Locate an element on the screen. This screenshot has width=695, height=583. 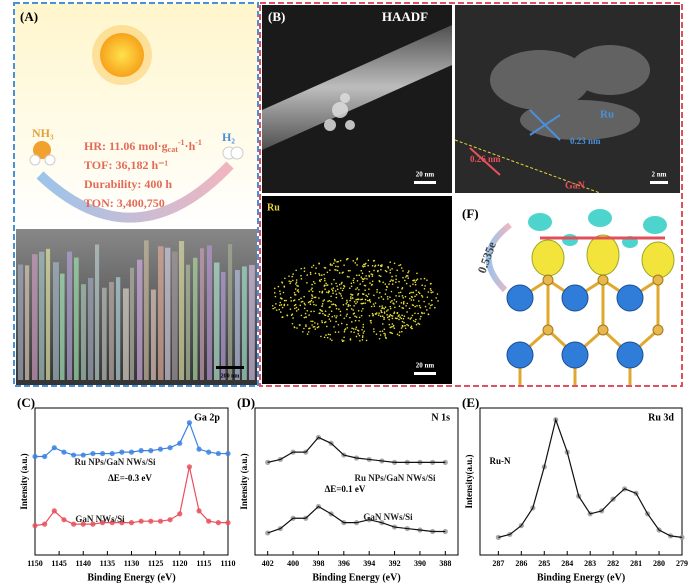
ru-map is located at coordinates (357, 290).